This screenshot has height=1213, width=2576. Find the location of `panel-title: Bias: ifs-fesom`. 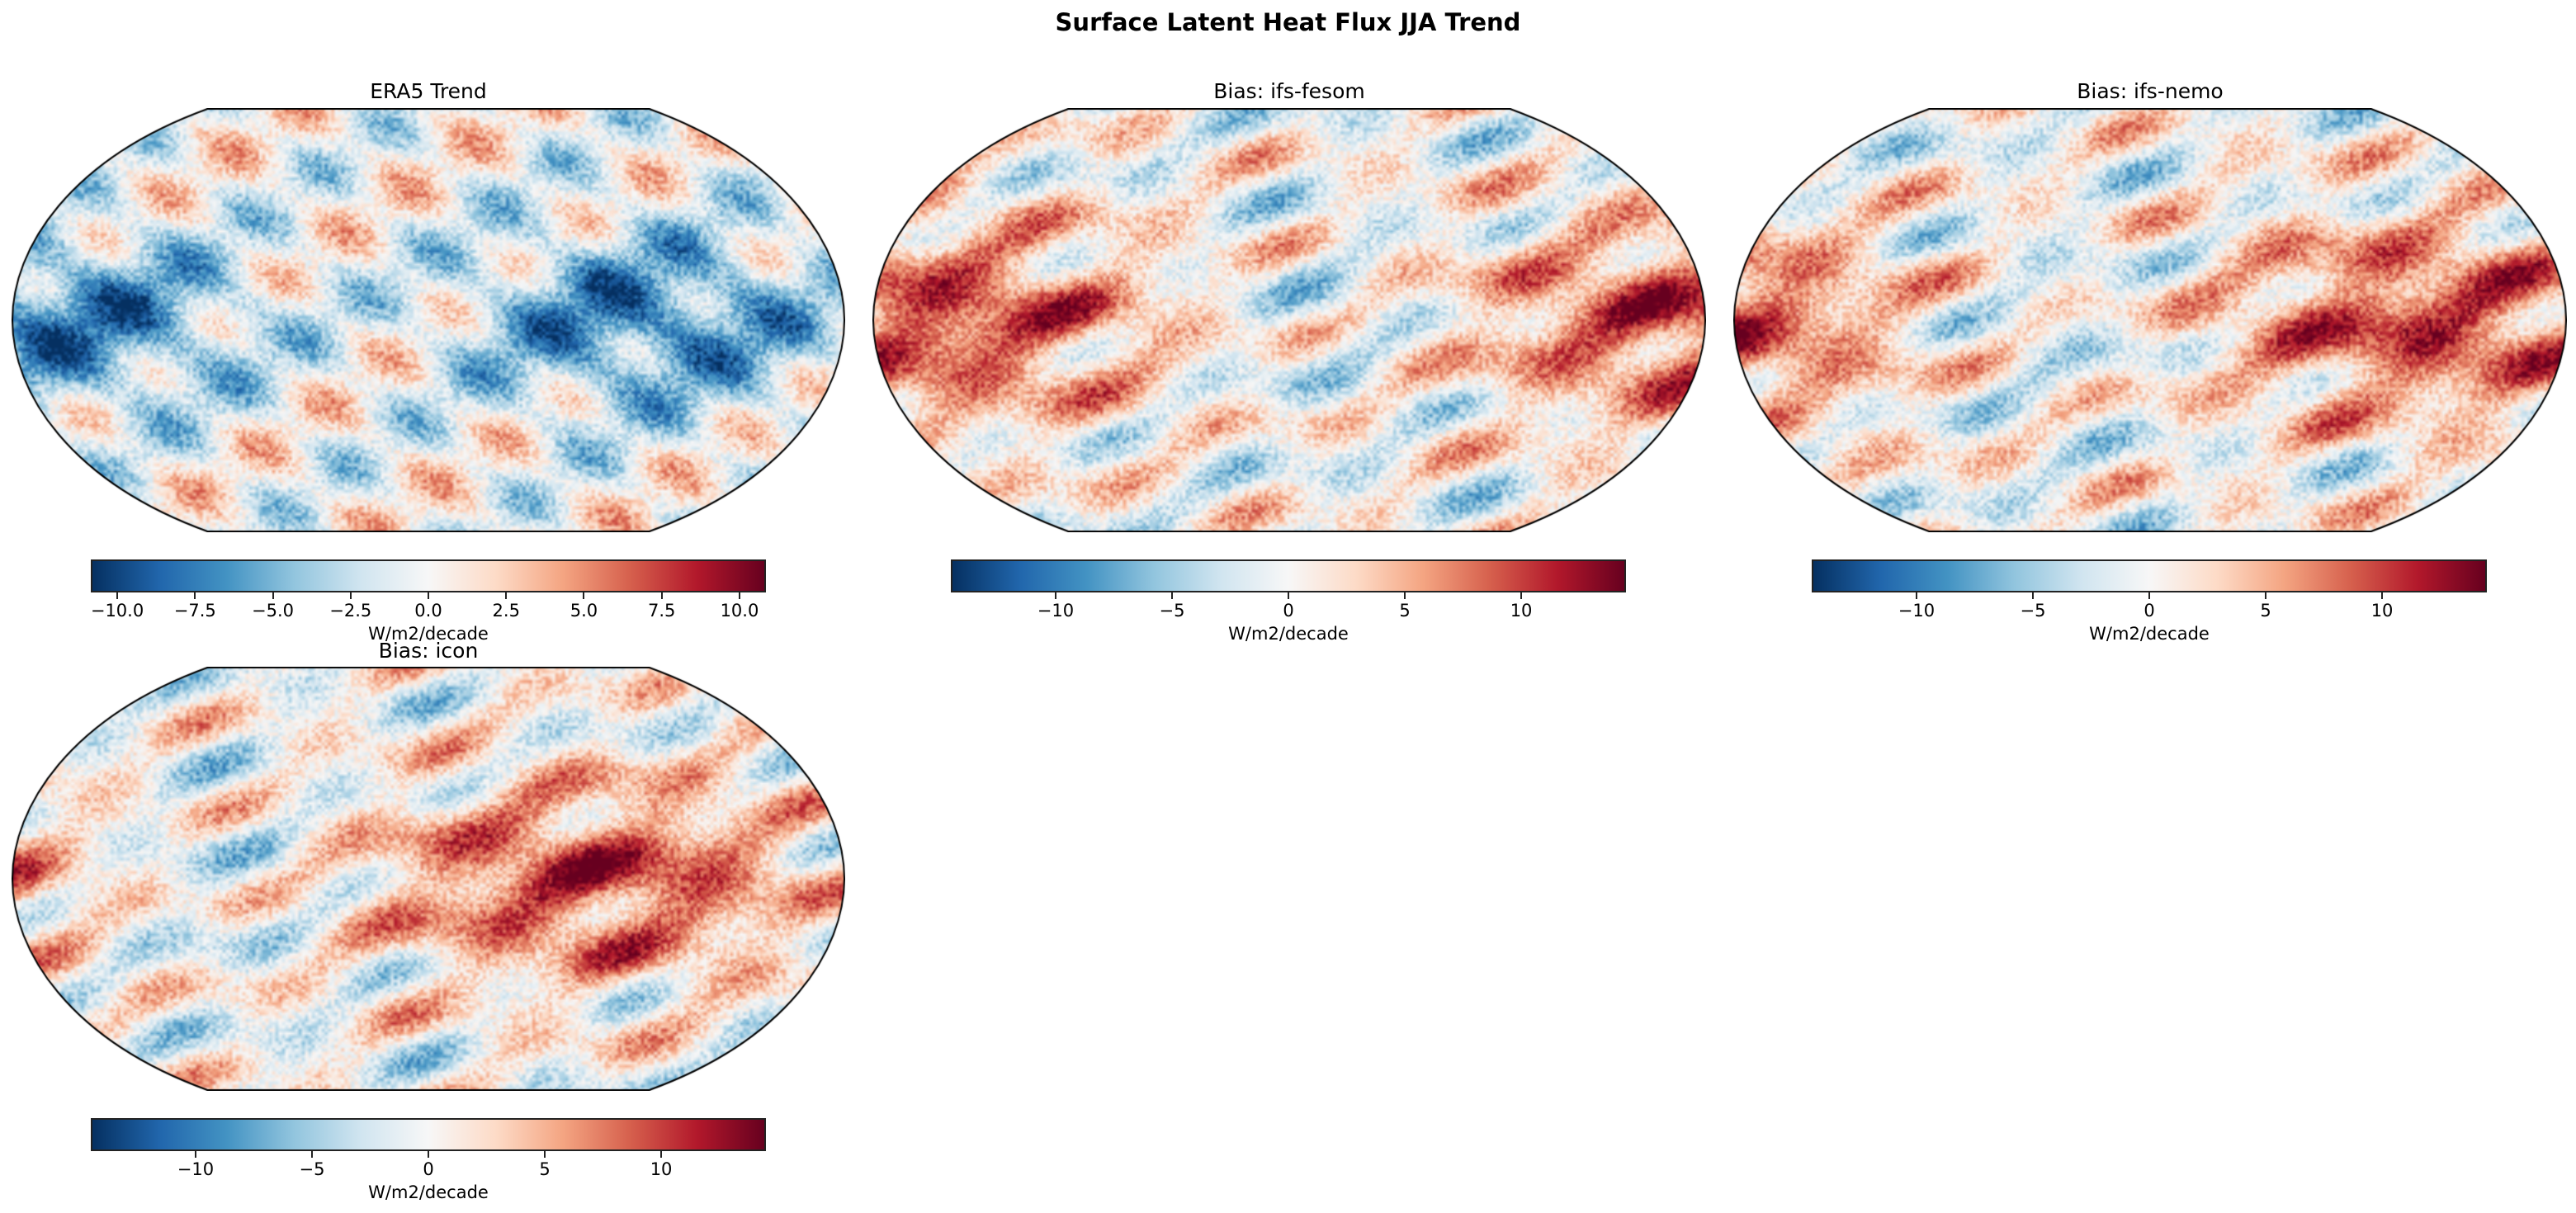

panel-title: Bias: ifs-fesom is located at coordinates (1289, 91).